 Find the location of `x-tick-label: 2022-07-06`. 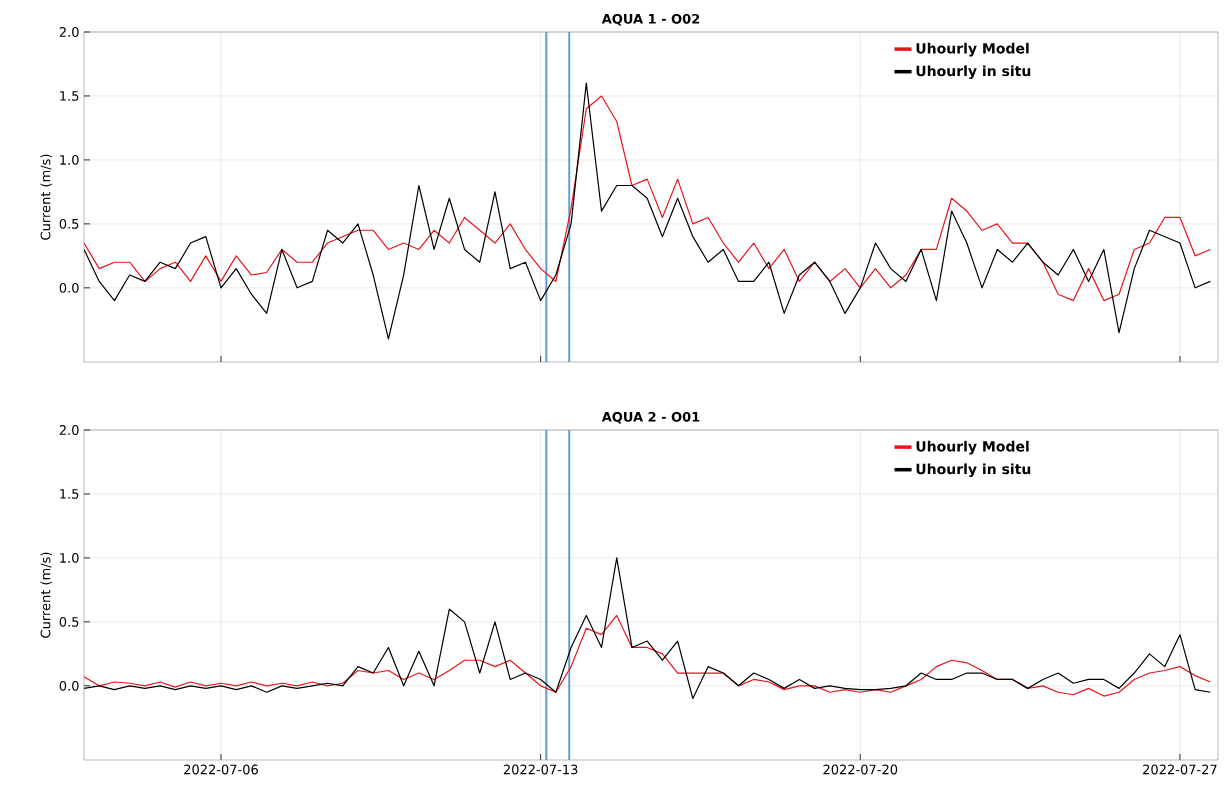

x-tick-label: 2022-07-06 is located at coordinates (221, 769).